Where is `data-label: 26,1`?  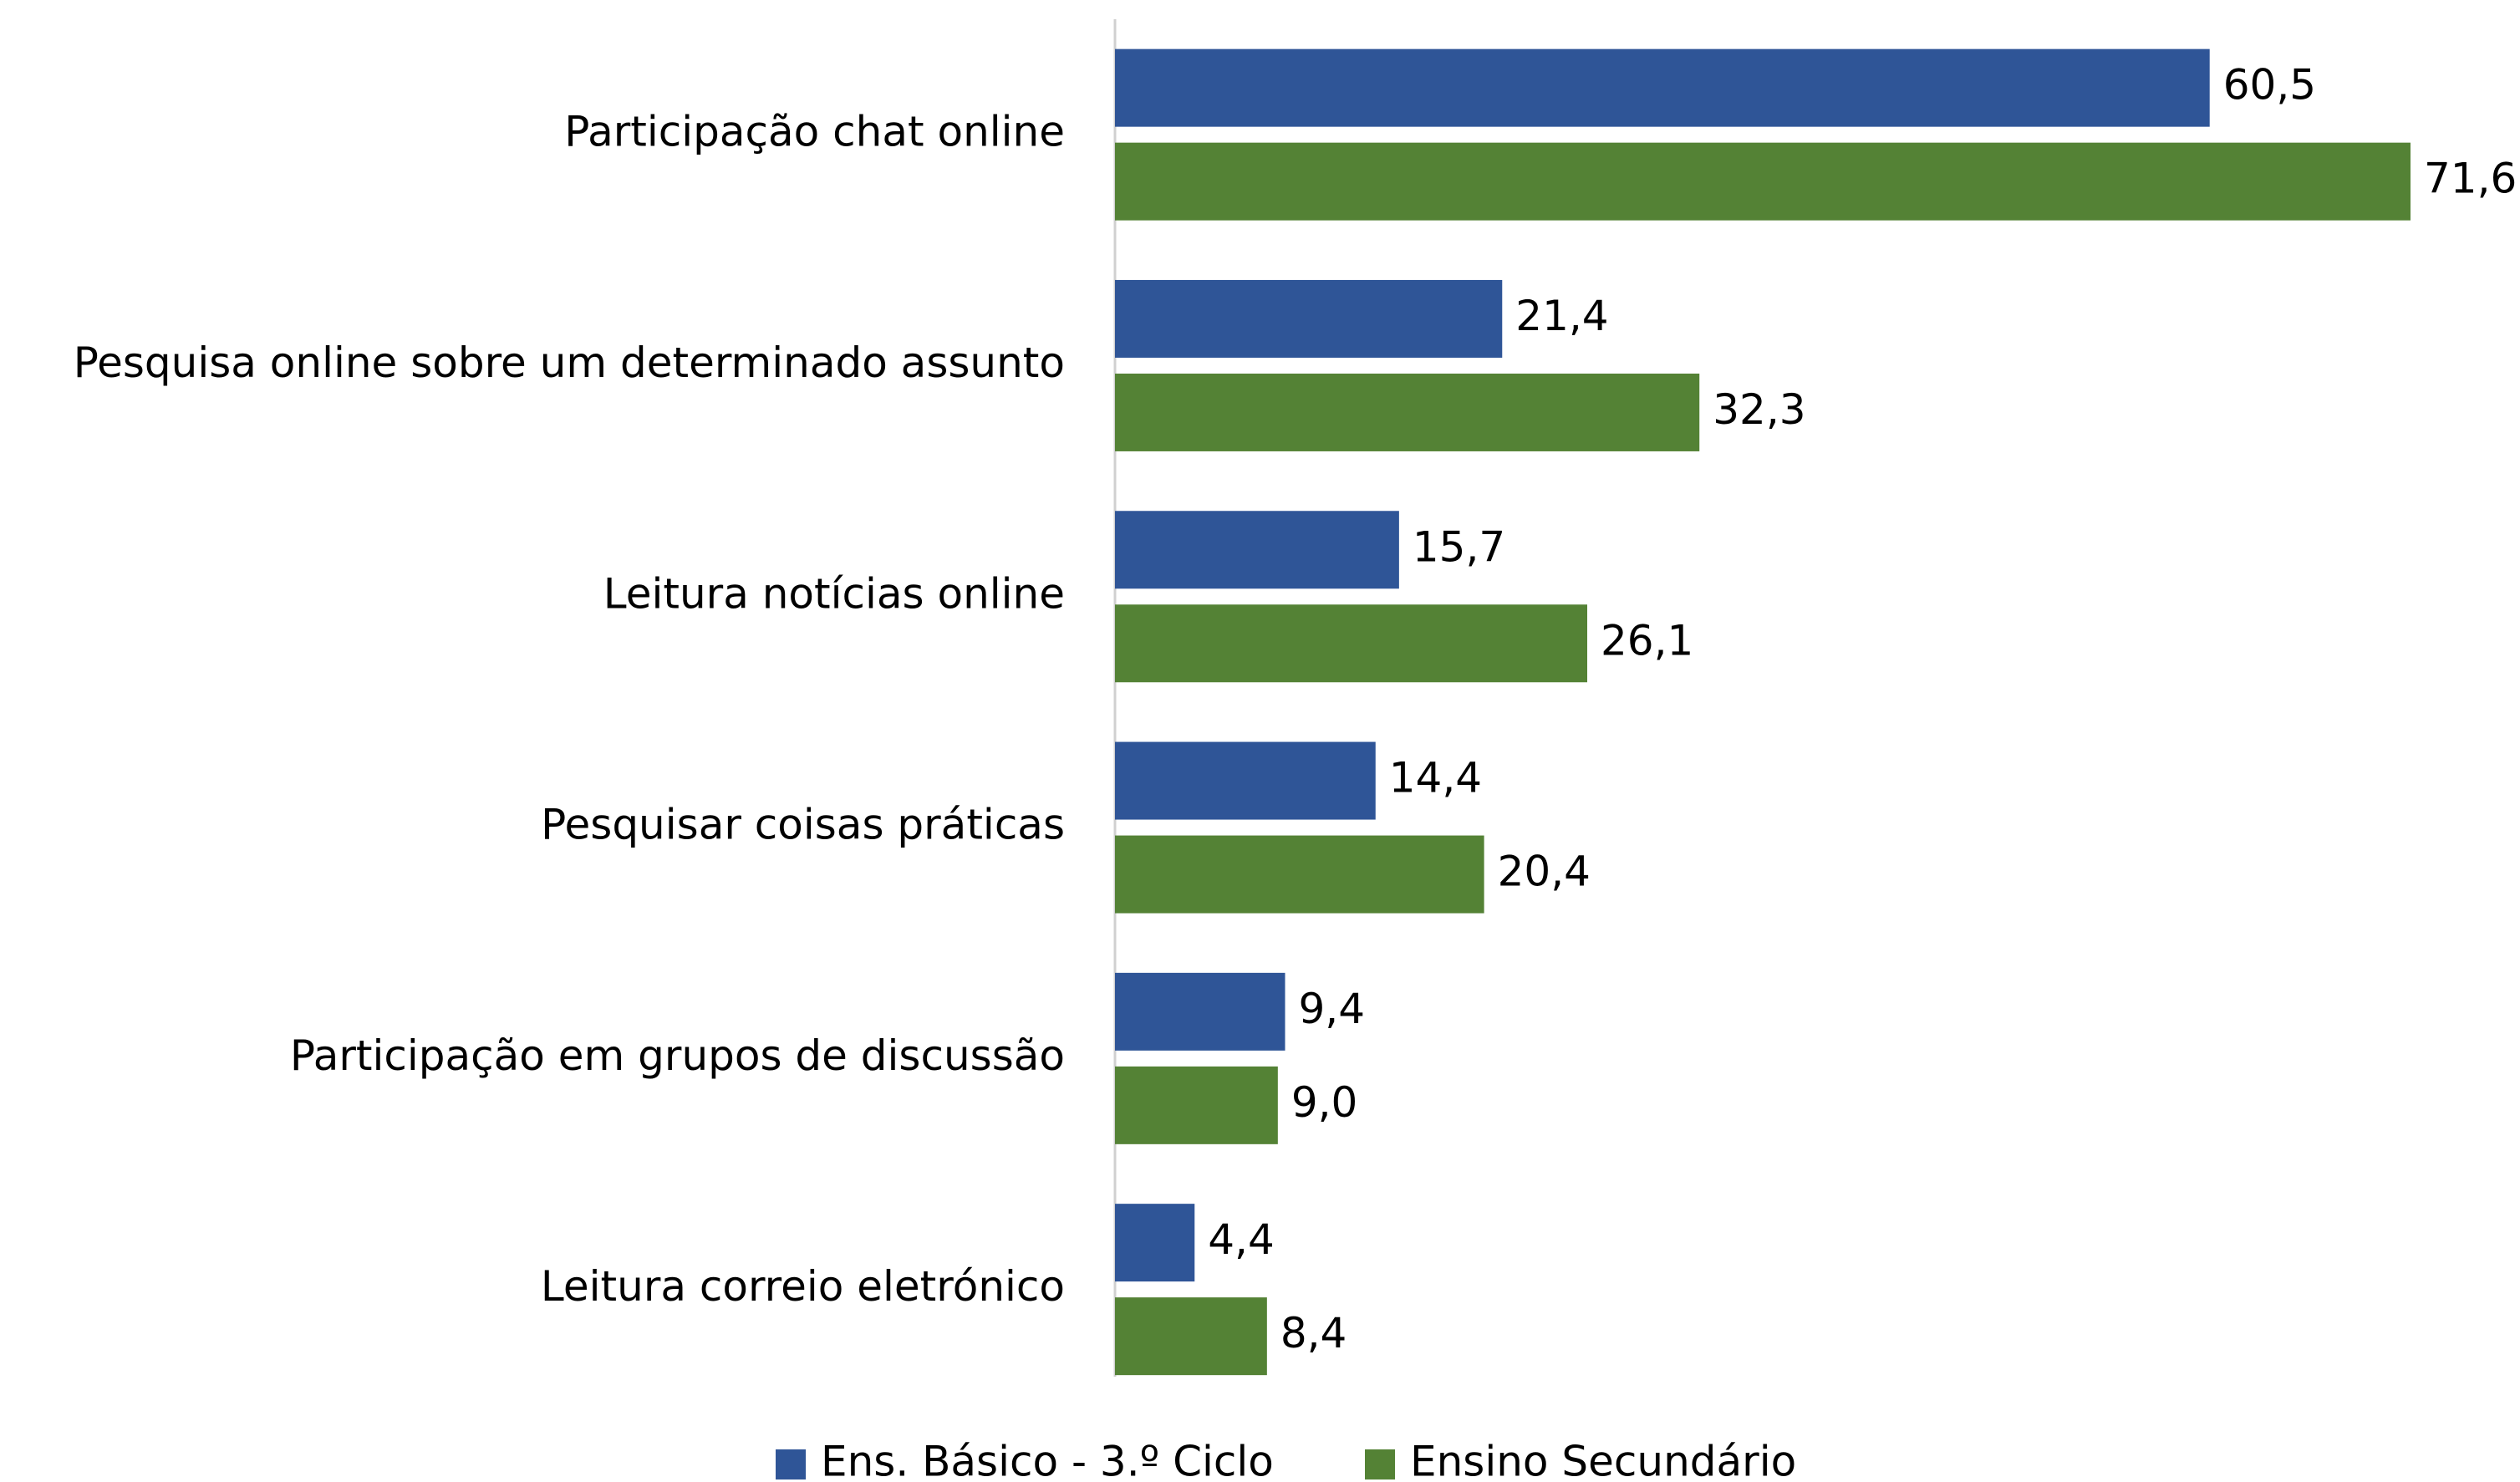 data-label: 26,1 is located at coordinates (1647, 640).